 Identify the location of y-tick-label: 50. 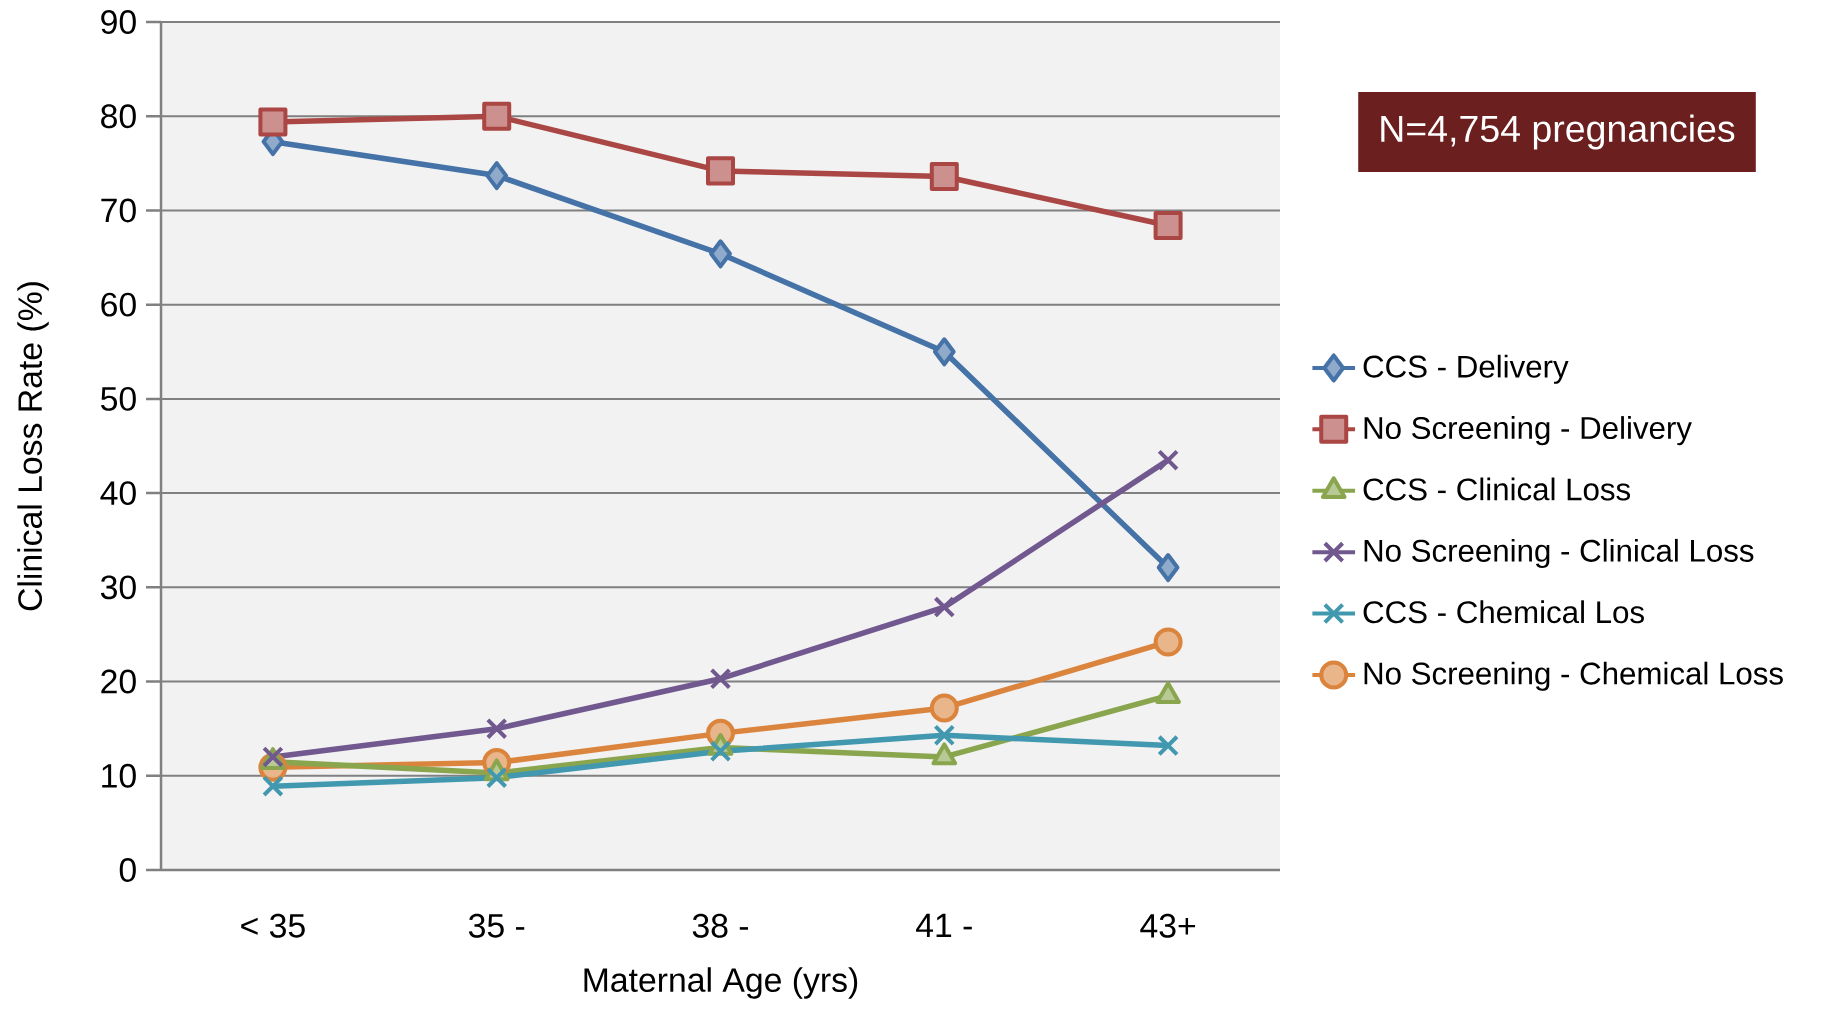
(118, 398).